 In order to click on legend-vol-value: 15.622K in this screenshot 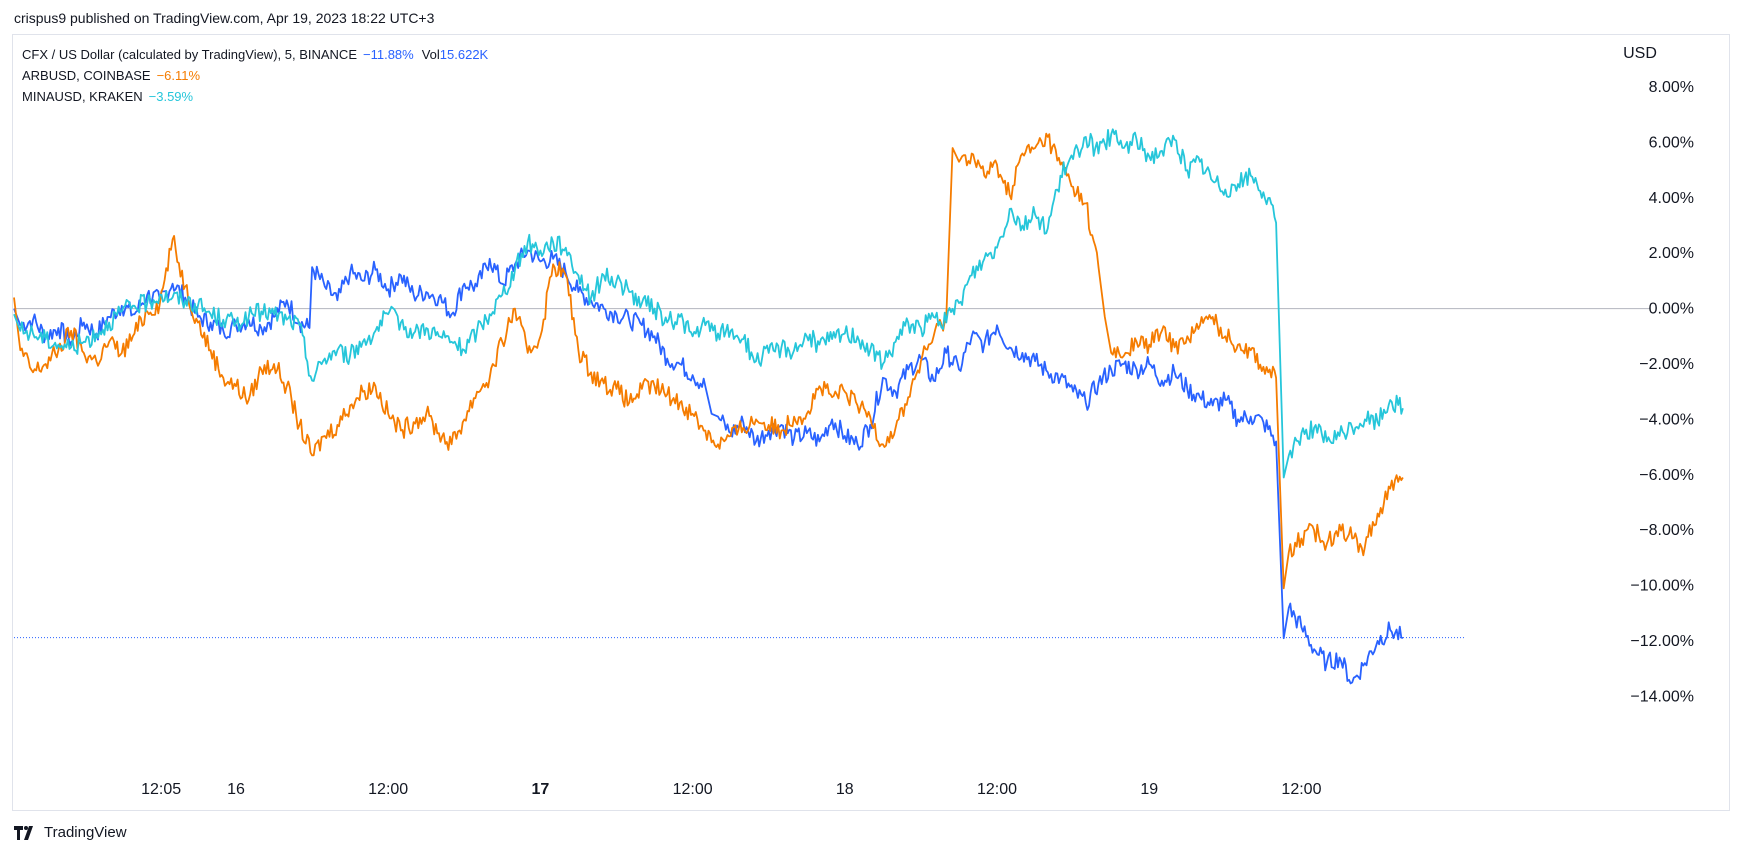, I will do `click(464, 54)`.